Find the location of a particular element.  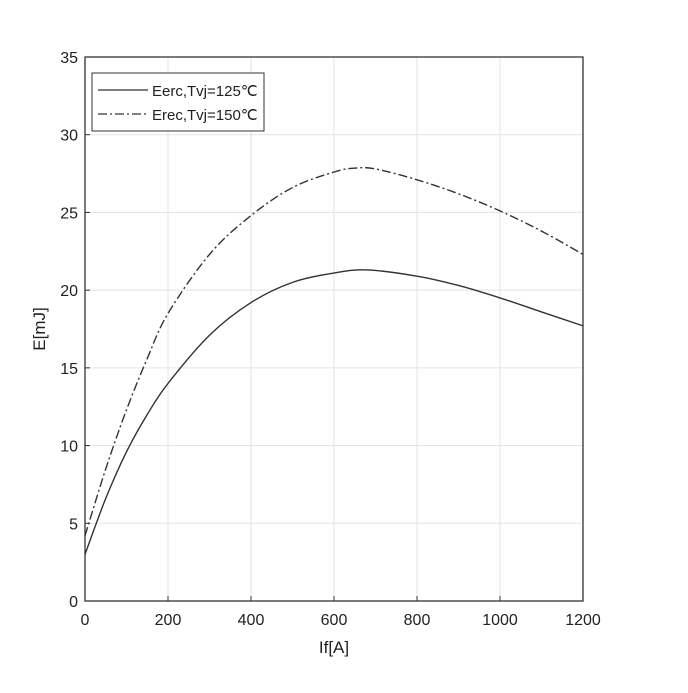

y-tick-label: 0 is located at coordinates (73, 602).